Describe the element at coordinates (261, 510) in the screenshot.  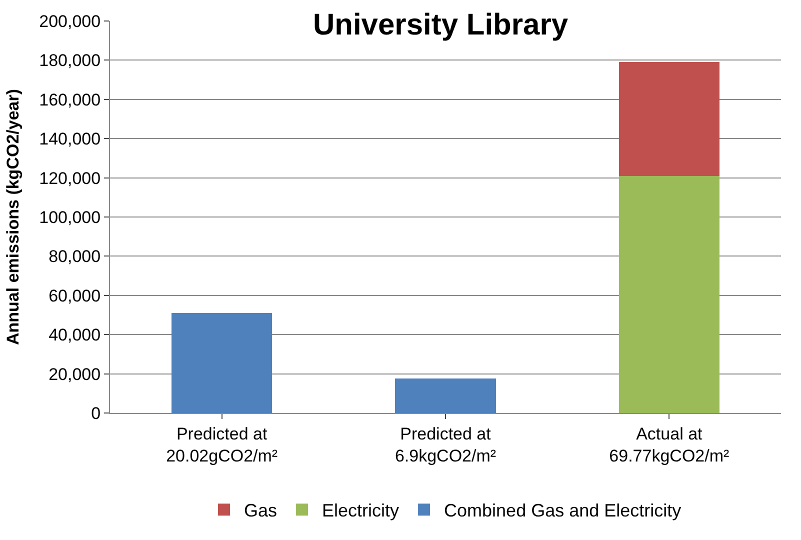
I see `legend-label: Gas` at that location.